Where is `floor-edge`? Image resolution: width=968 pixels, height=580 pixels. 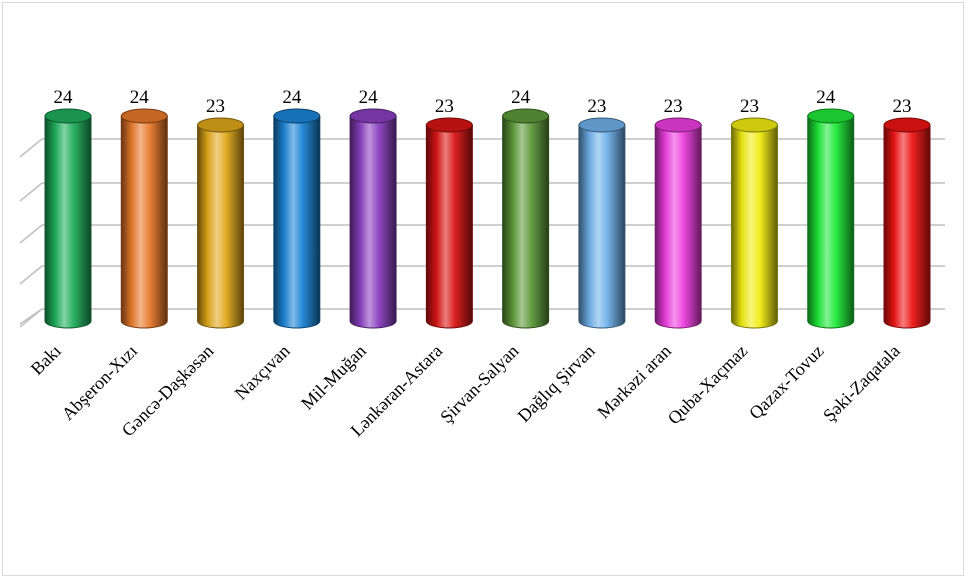
floor-edge is located at coordinates (31, 316).